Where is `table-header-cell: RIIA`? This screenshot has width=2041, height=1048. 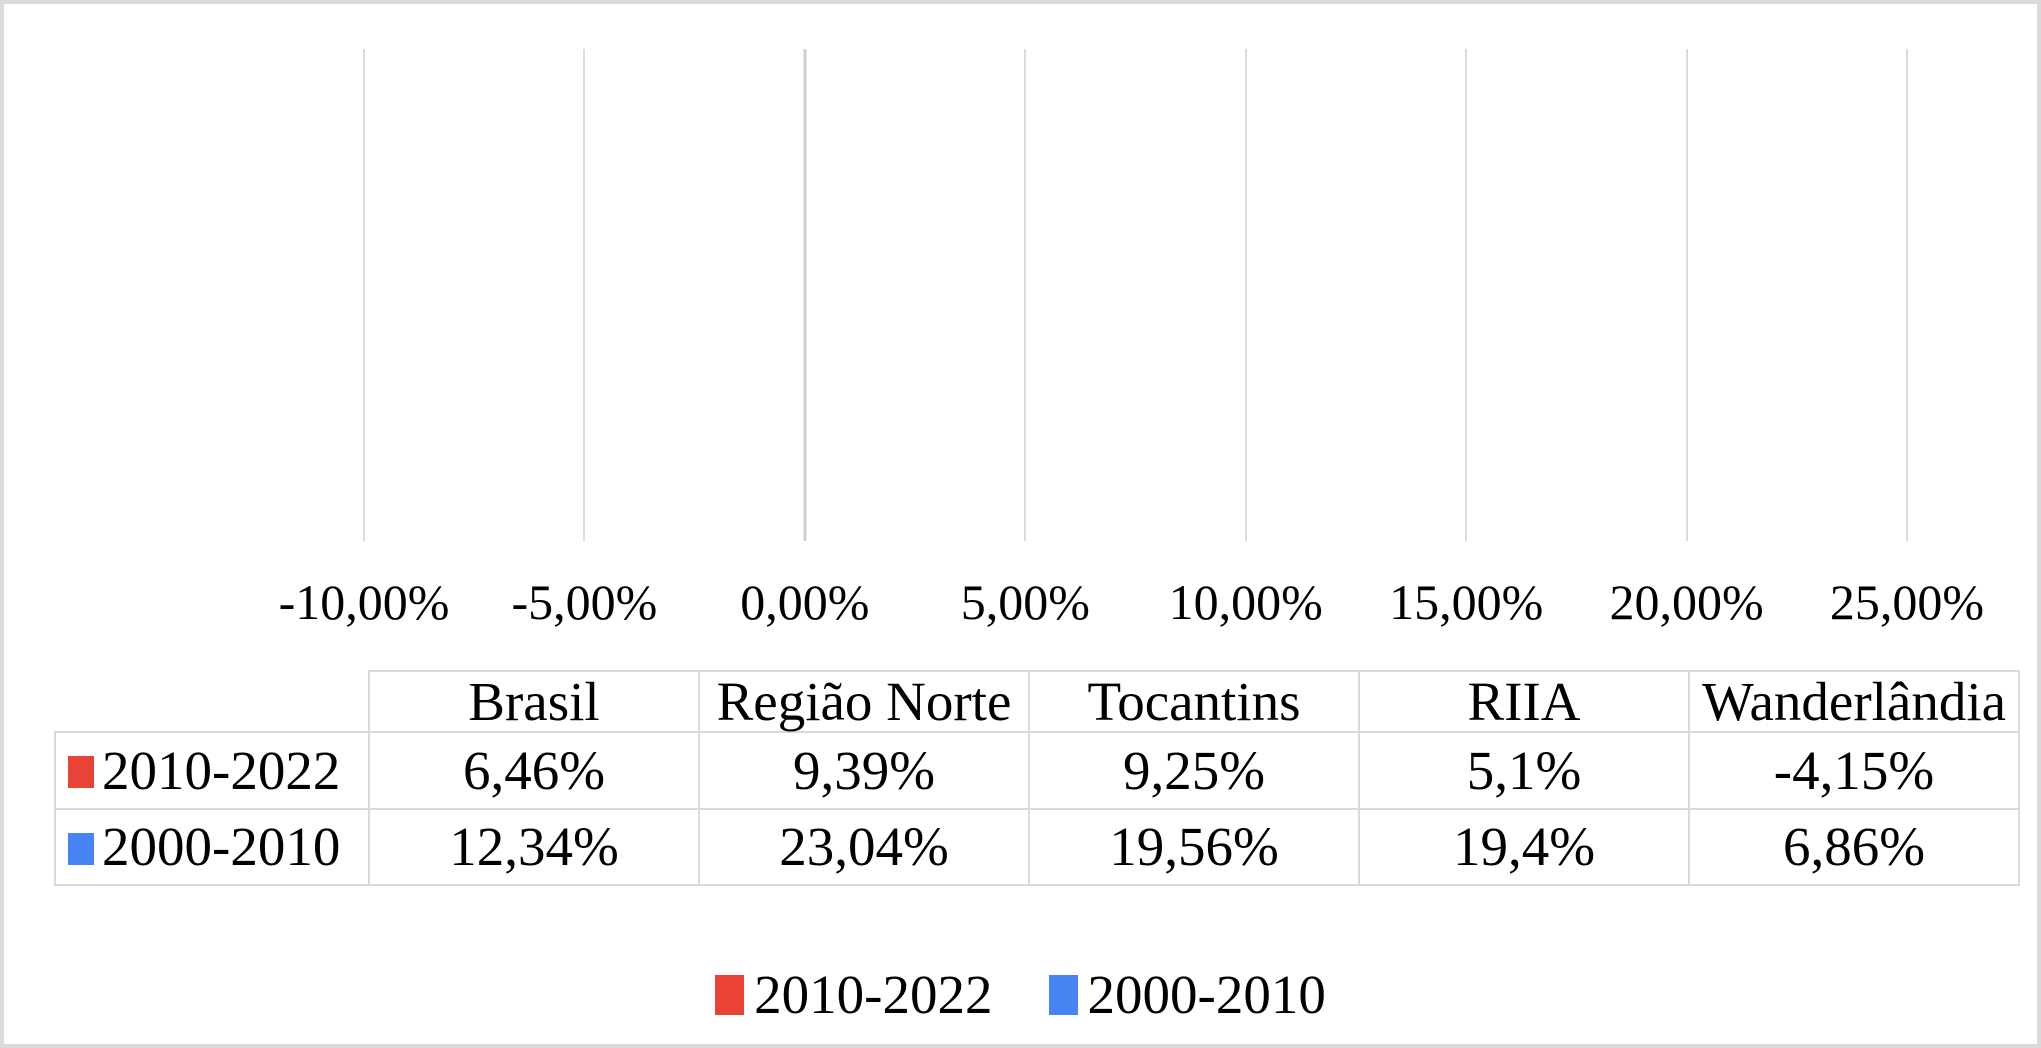 table-header-cell: RIIA is located at coordinates (1524, 701).